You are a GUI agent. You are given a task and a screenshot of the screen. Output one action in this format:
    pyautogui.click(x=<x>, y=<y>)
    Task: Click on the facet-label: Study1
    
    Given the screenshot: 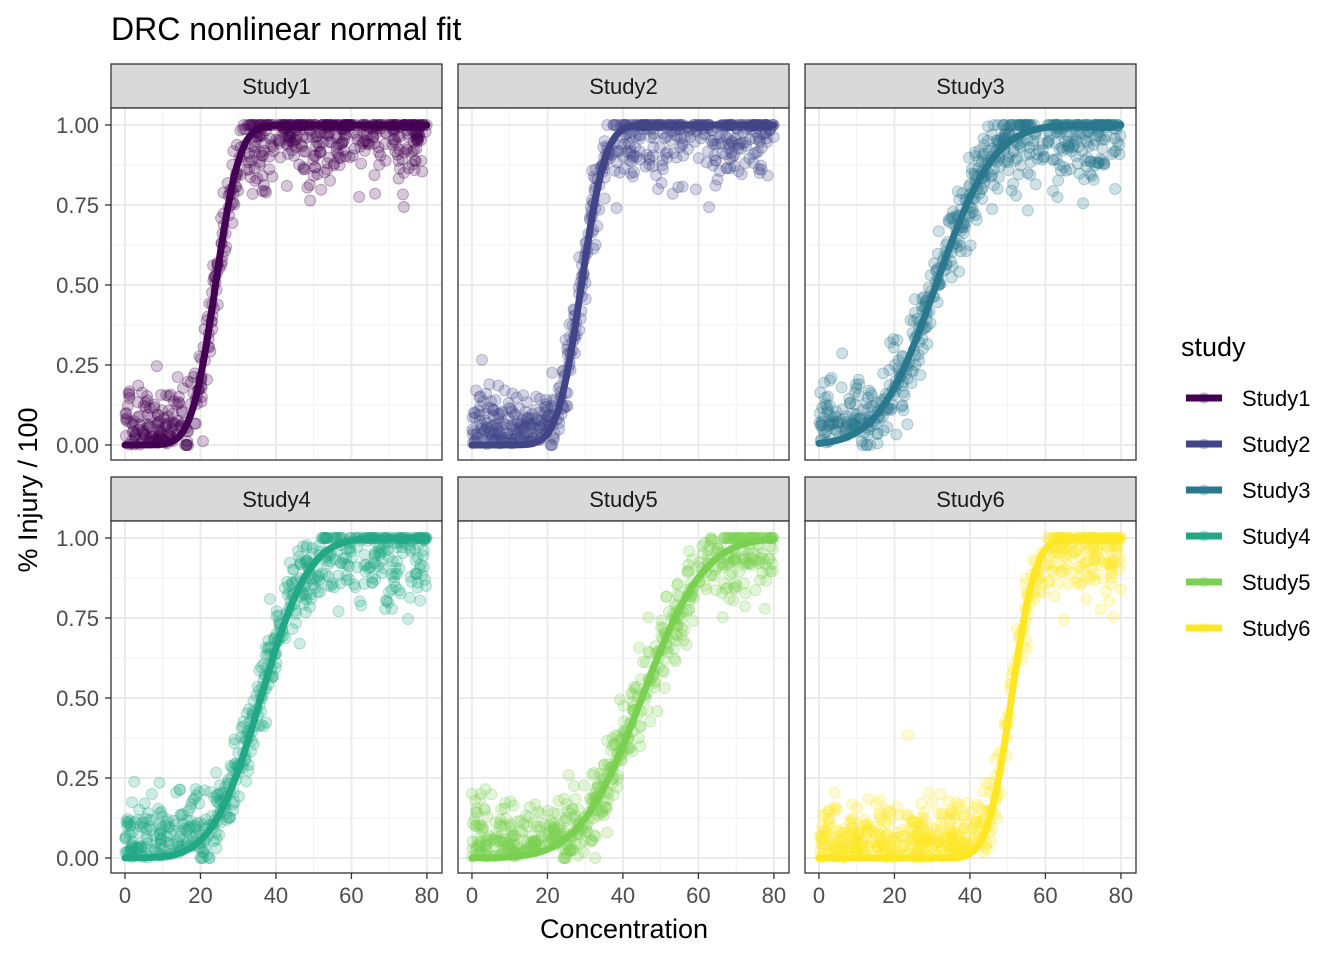 What is the action you would take?
    pyautogui.click(x=276, y=86)
    